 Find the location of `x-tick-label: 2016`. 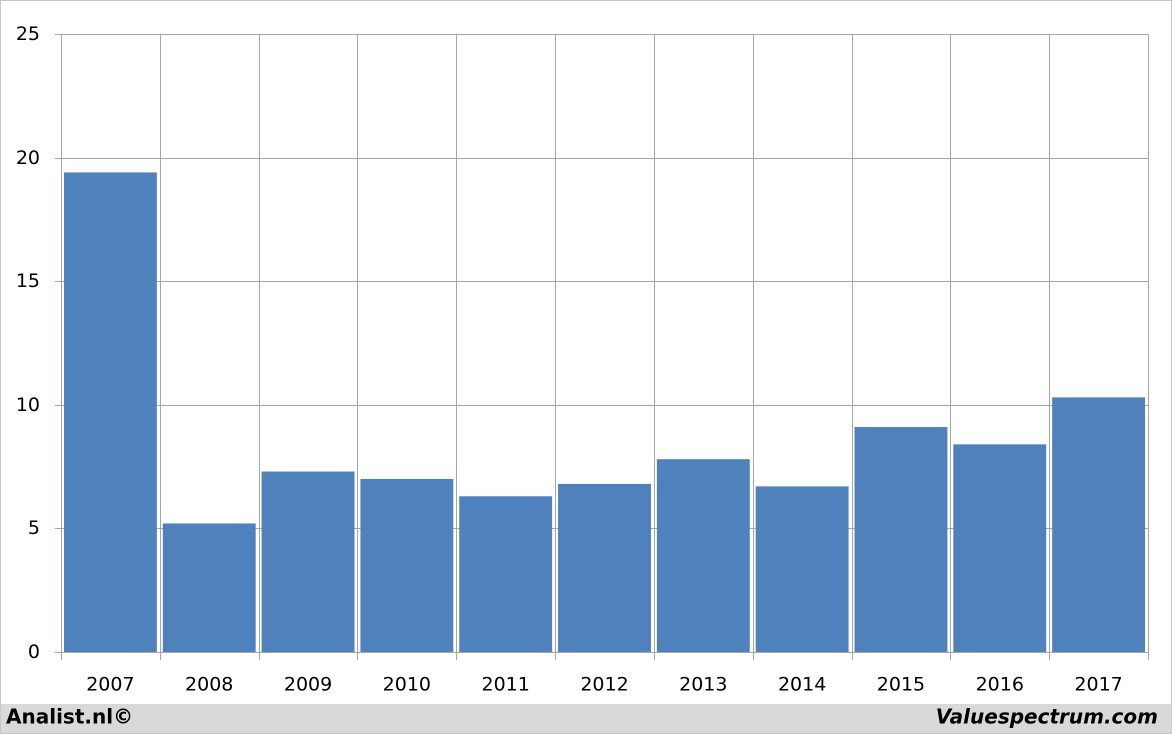

x-tick-label: 2016 is located at coordinates (1000, 685).